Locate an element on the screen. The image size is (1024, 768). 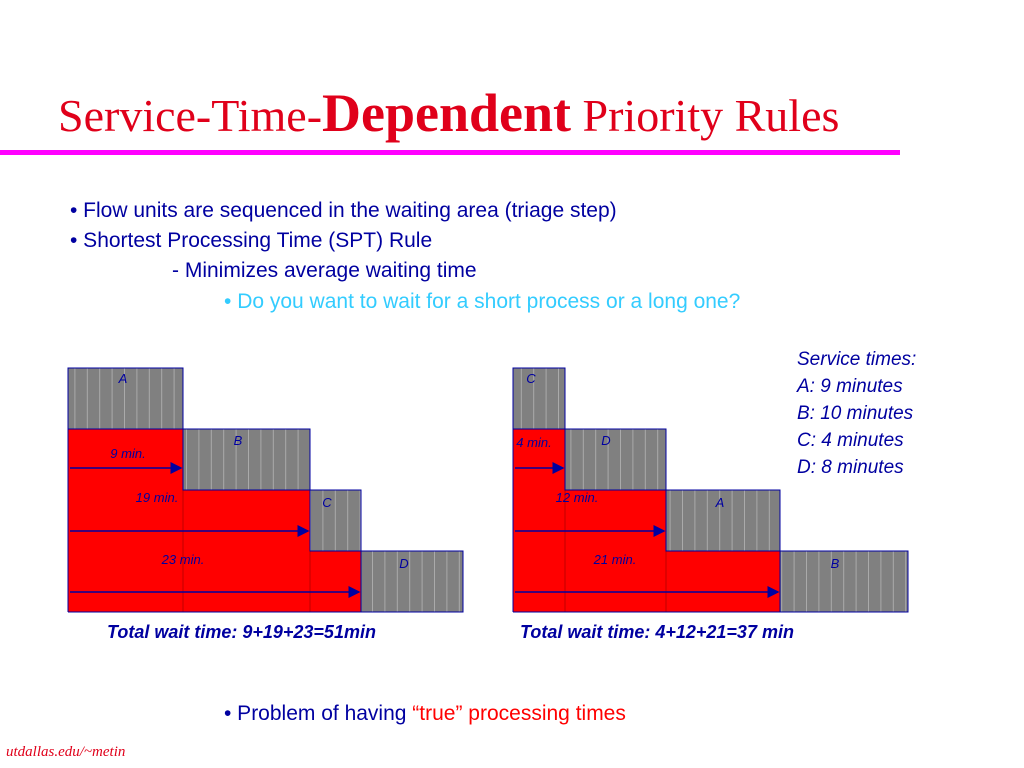
left-schedule: A B C D 9 min. 19 min. 23 min. is located at coordinates (265, 490).